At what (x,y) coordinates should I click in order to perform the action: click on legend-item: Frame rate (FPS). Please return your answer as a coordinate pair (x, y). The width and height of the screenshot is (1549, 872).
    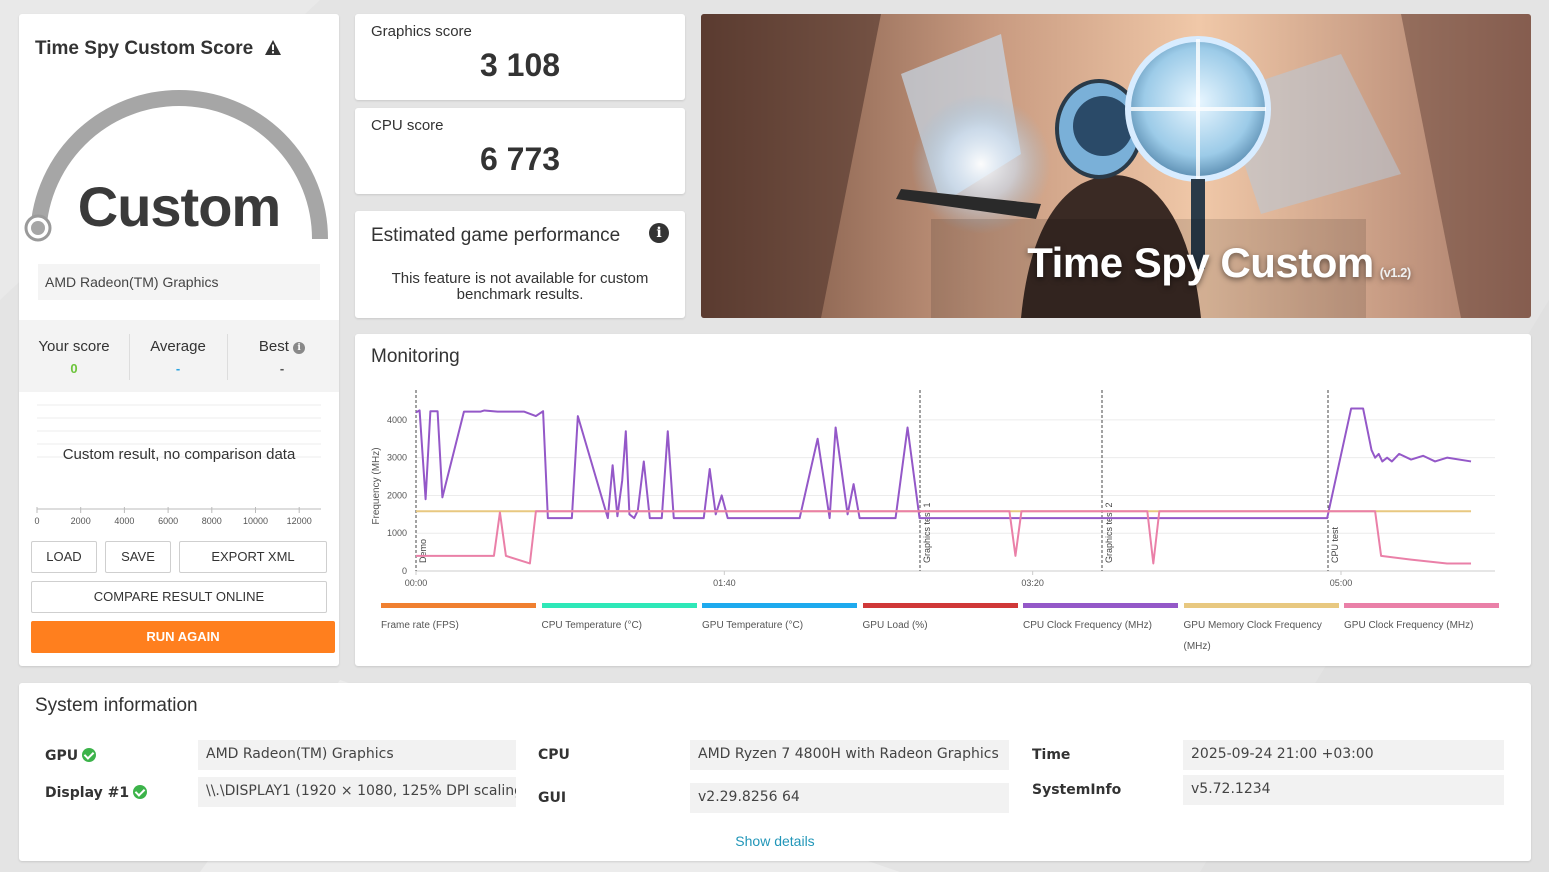
    Looking at the image, I should click on (458, 619).